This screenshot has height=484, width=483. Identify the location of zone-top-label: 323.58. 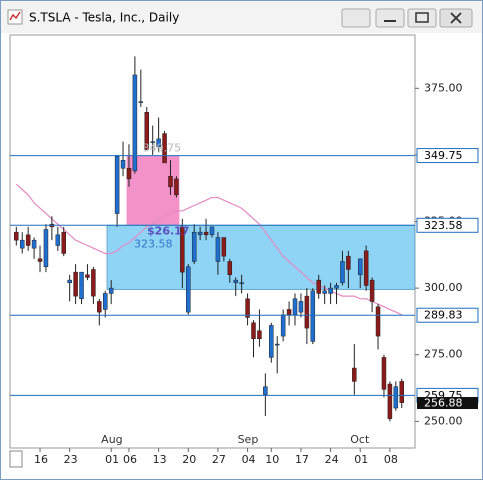
(153, 243).